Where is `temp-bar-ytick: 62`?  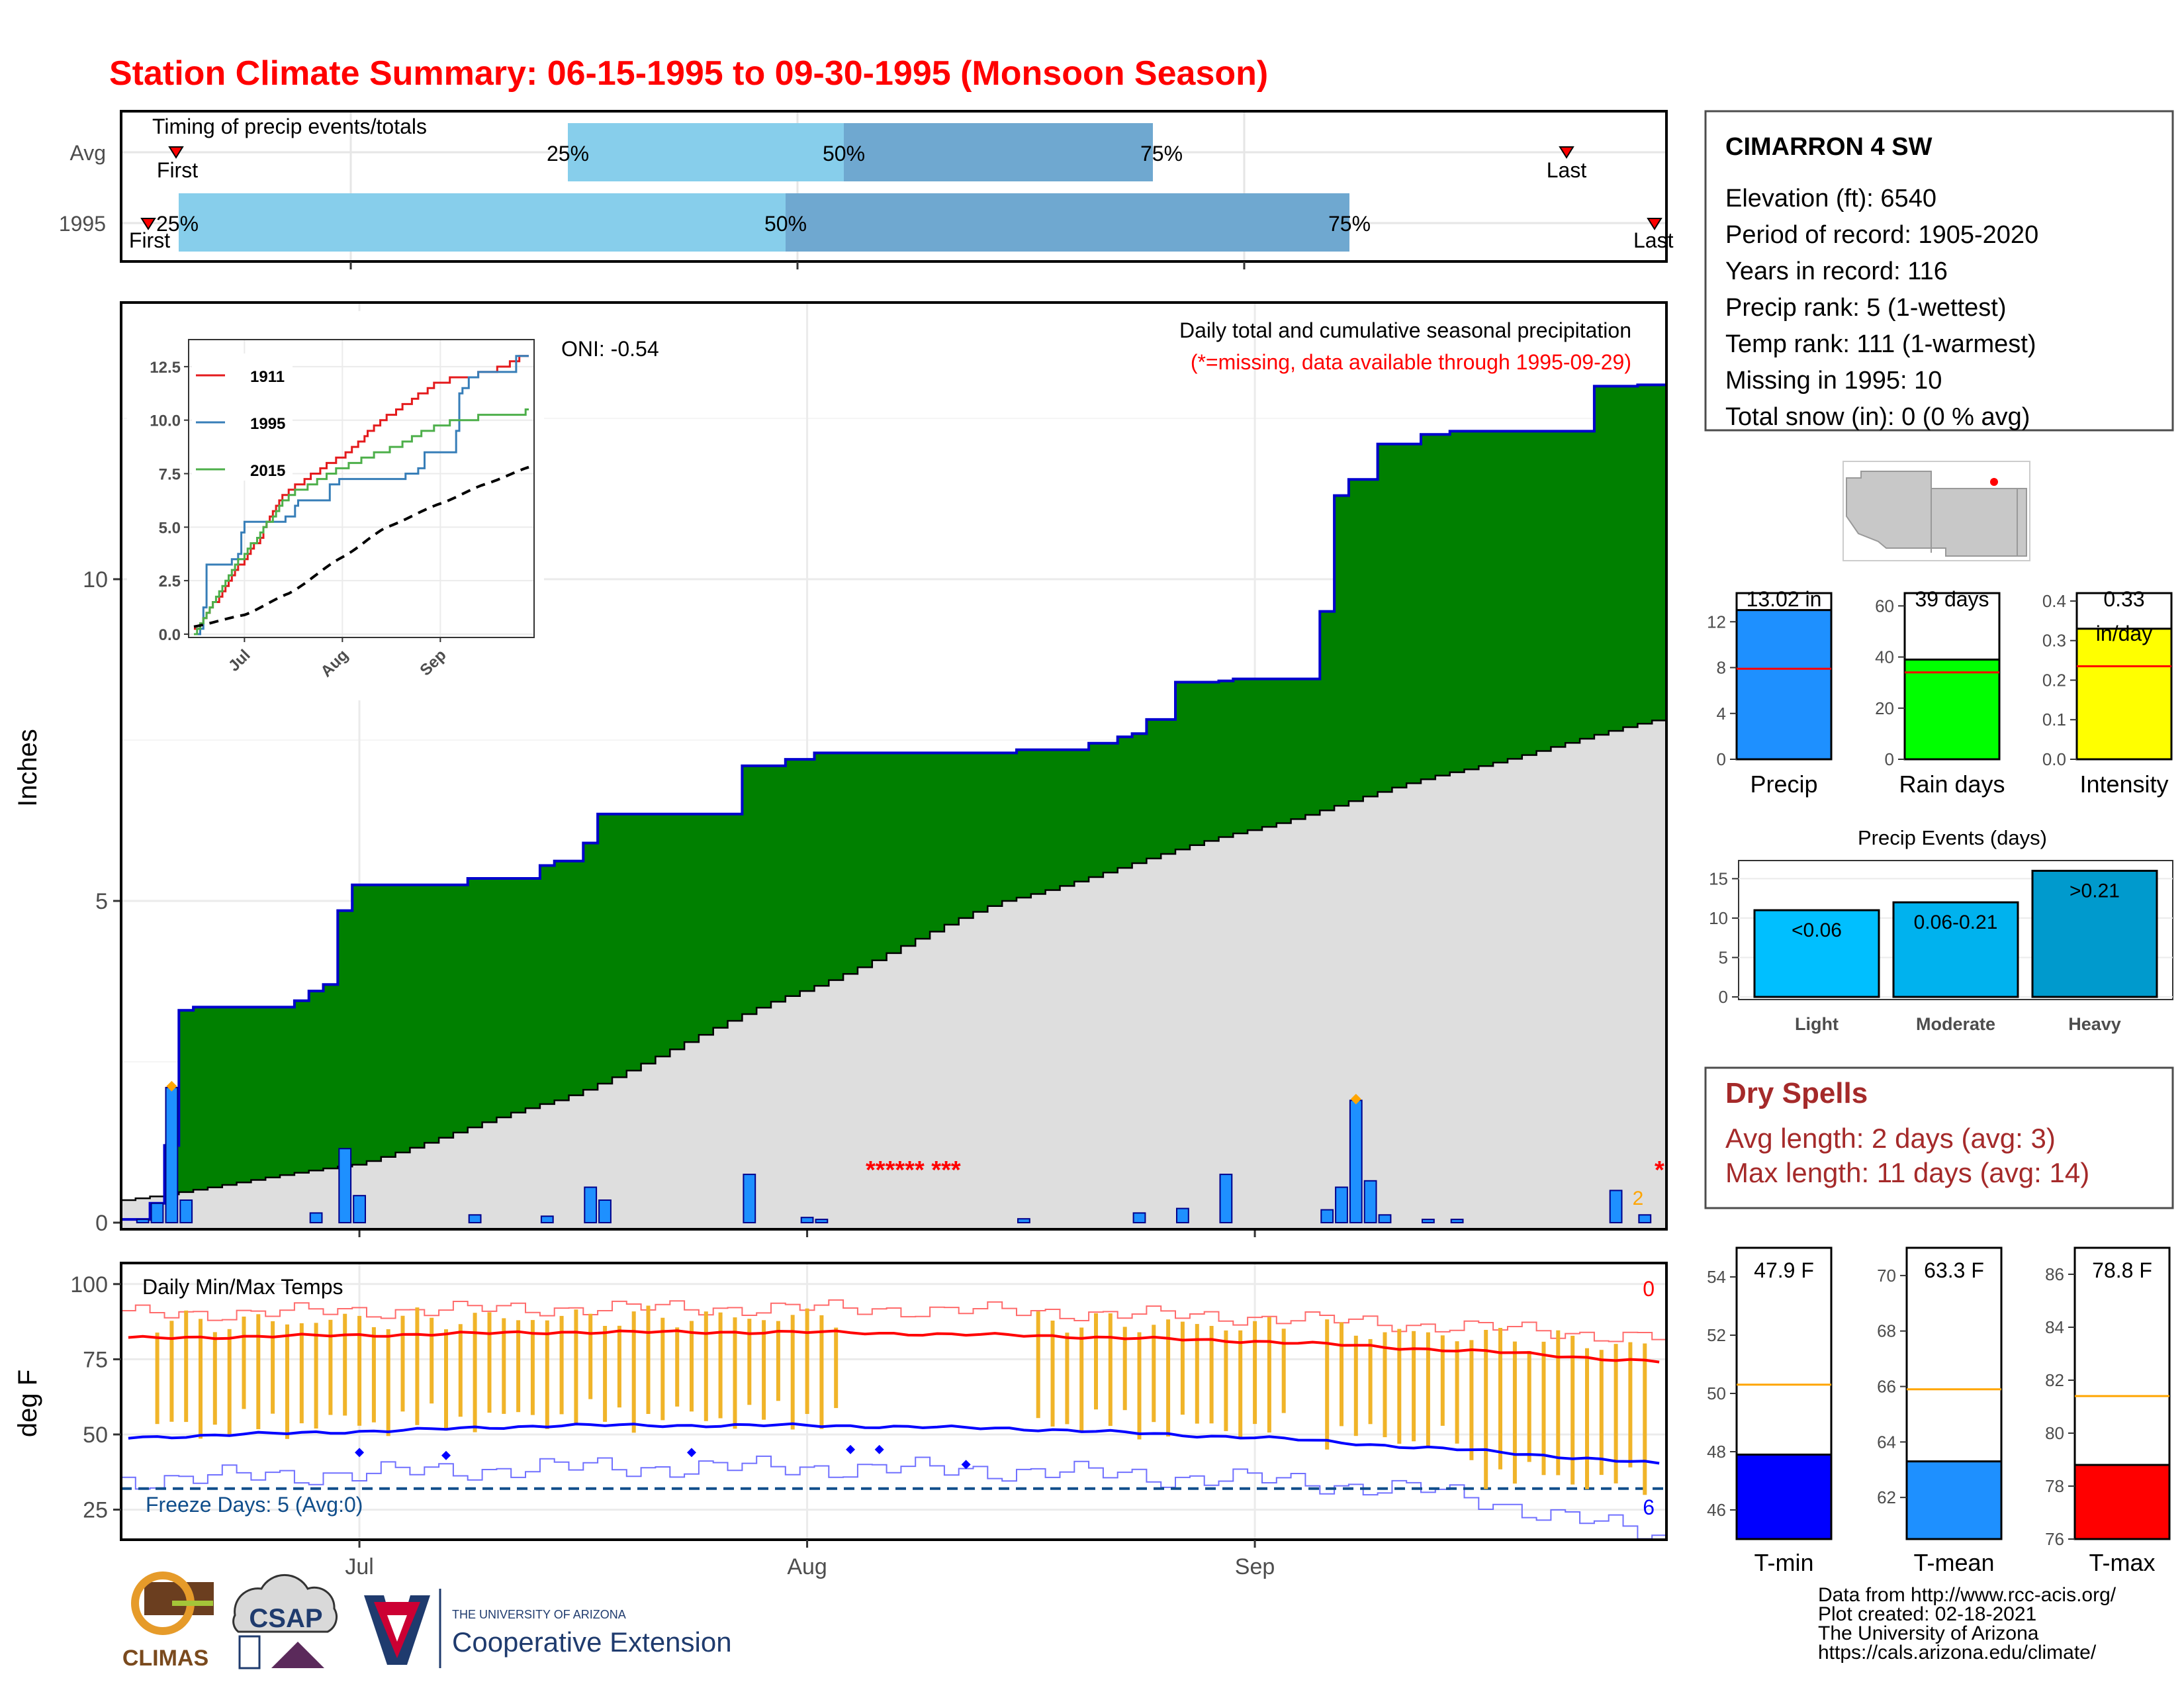 temp-bar-ytick: 62 is located at coordinates (1886, 1497).